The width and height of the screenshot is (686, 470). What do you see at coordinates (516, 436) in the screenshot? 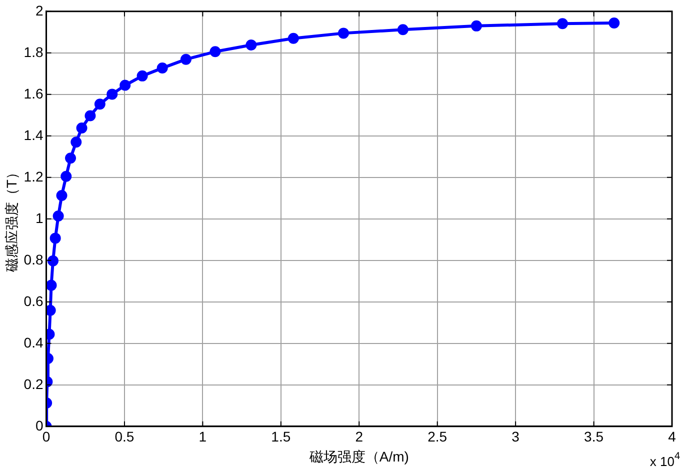
I see `x-tick-label: 3` at bounding box center [516, 436].